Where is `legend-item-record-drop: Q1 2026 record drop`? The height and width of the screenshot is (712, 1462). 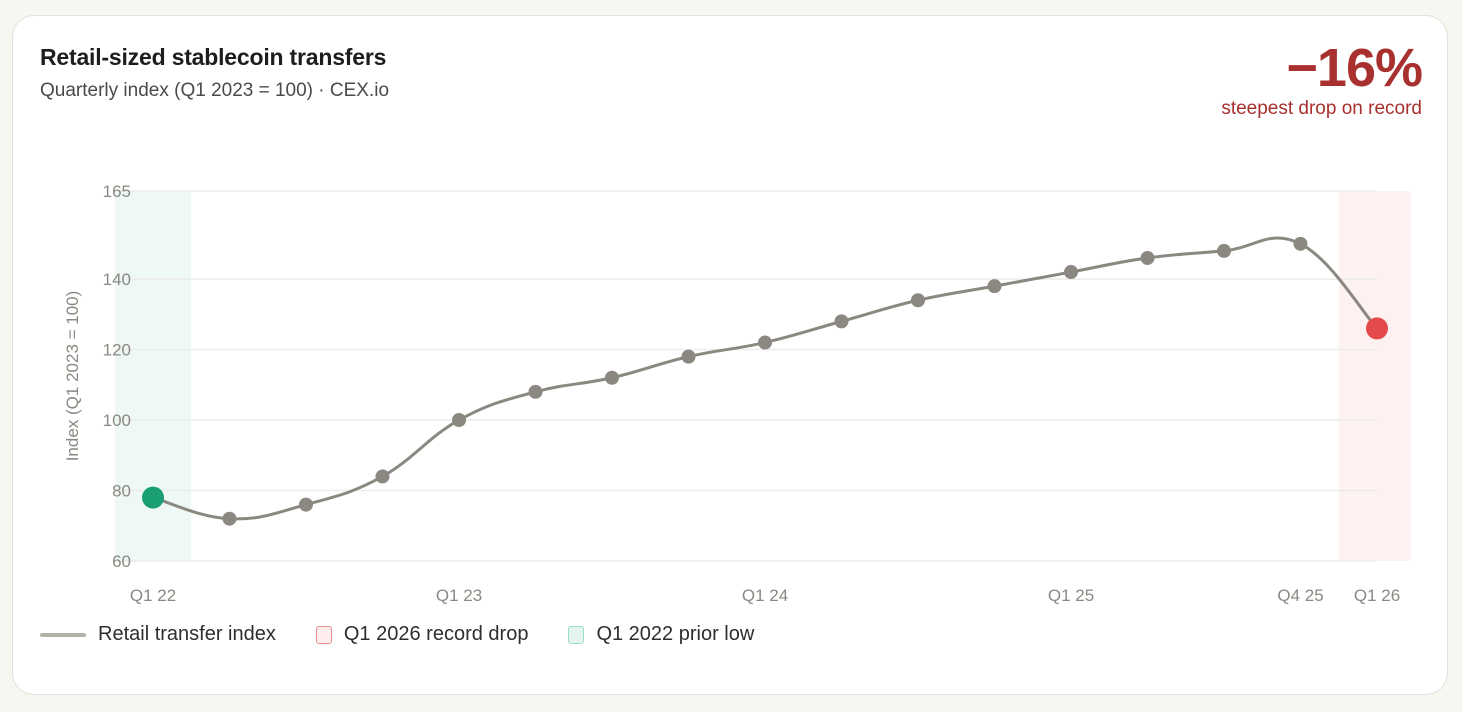 legend-item-record-drop: Q1 2026 record drop is located at coordinates (422, 634).